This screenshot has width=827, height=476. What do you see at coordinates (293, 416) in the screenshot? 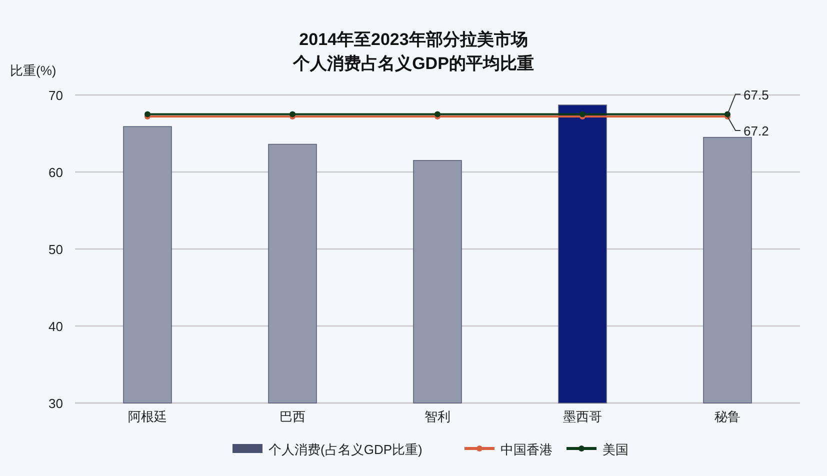
I see `x-tick-label: 巴西` at bounding box center [293, 416].